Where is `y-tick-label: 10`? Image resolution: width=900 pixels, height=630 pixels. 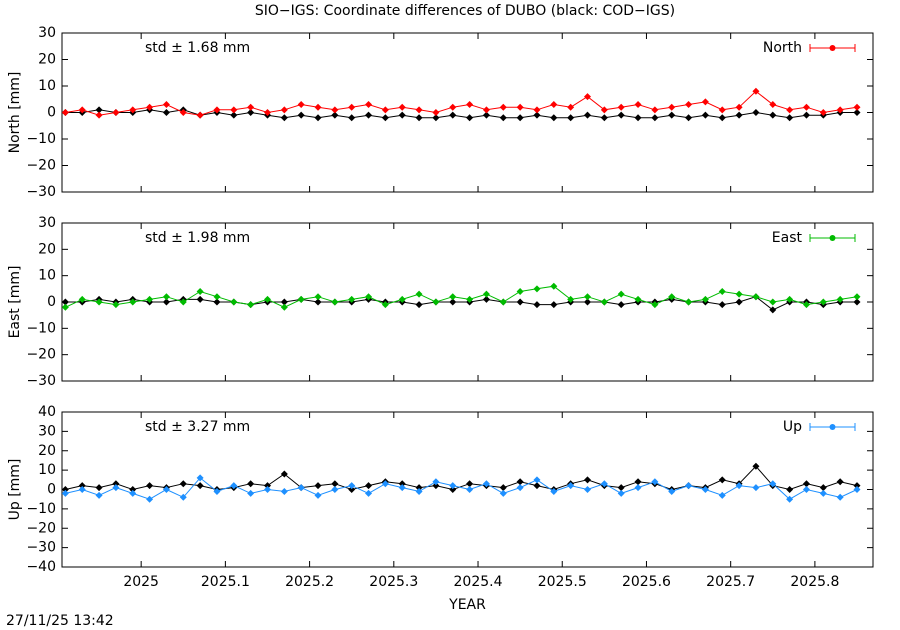
y-tick-label: 10 is located at coordinates (47, 86).